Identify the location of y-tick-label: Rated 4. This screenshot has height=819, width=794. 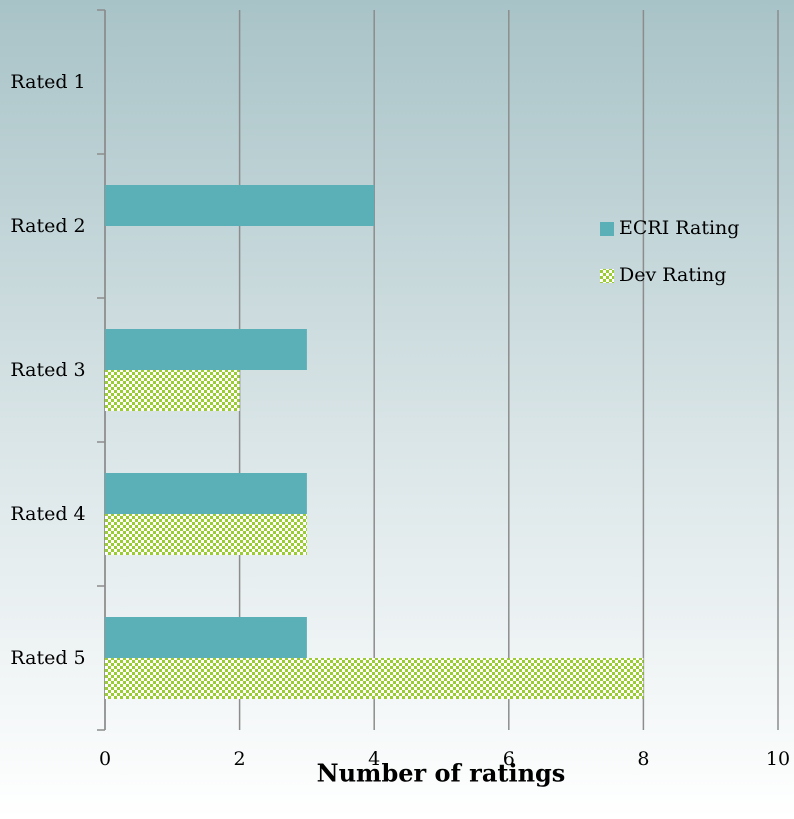
(48, 514).